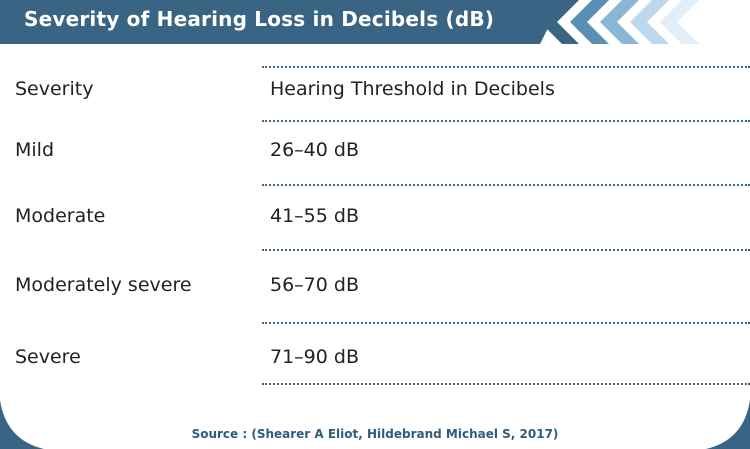 The width and height of the screenshot is (750, 449). I want to click on bottom-curve-decoration, so click(375, 424).